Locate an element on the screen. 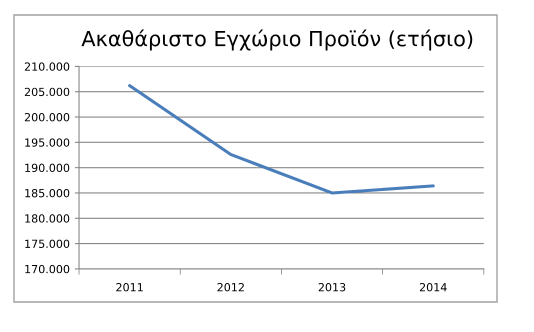  y-tick-label: 170.000 is located at coordinates (47, 269).